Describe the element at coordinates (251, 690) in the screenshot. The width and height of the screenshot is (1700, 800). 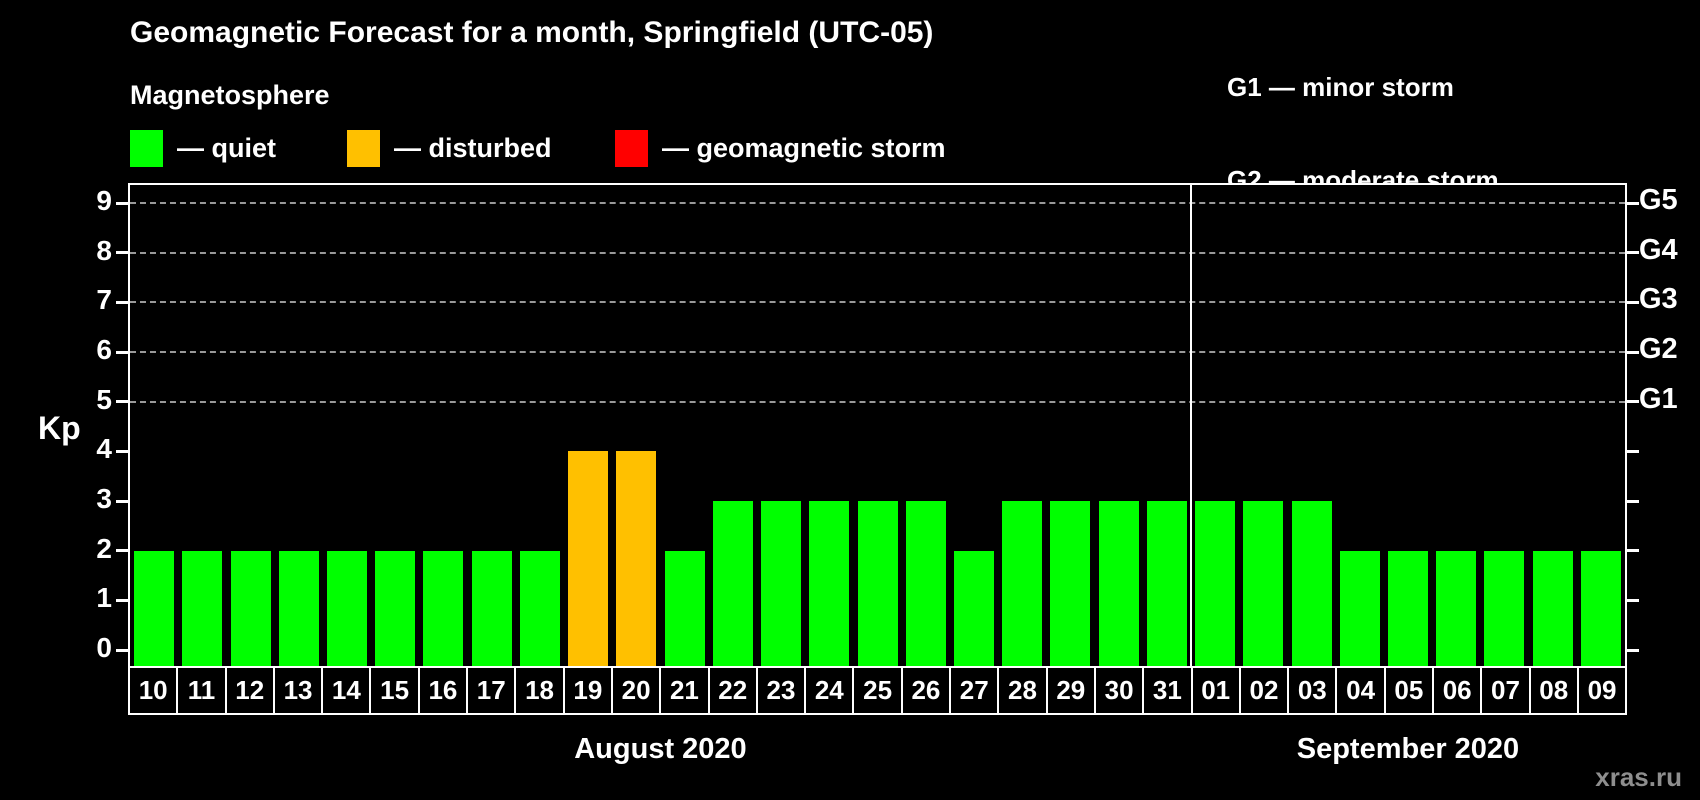
I see `day-label-12: 12` at that location.